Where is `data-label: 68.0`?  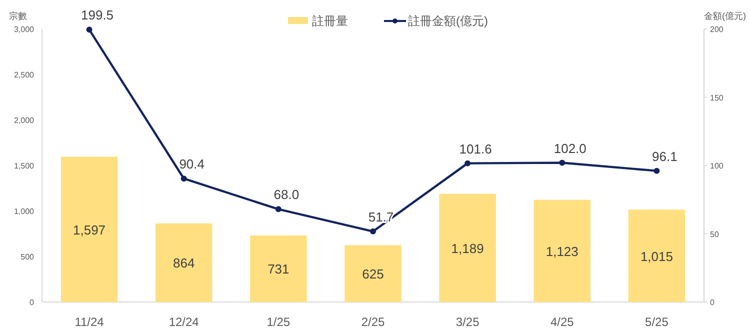
data-label: 68.0 is located at coordinates (287, 194).